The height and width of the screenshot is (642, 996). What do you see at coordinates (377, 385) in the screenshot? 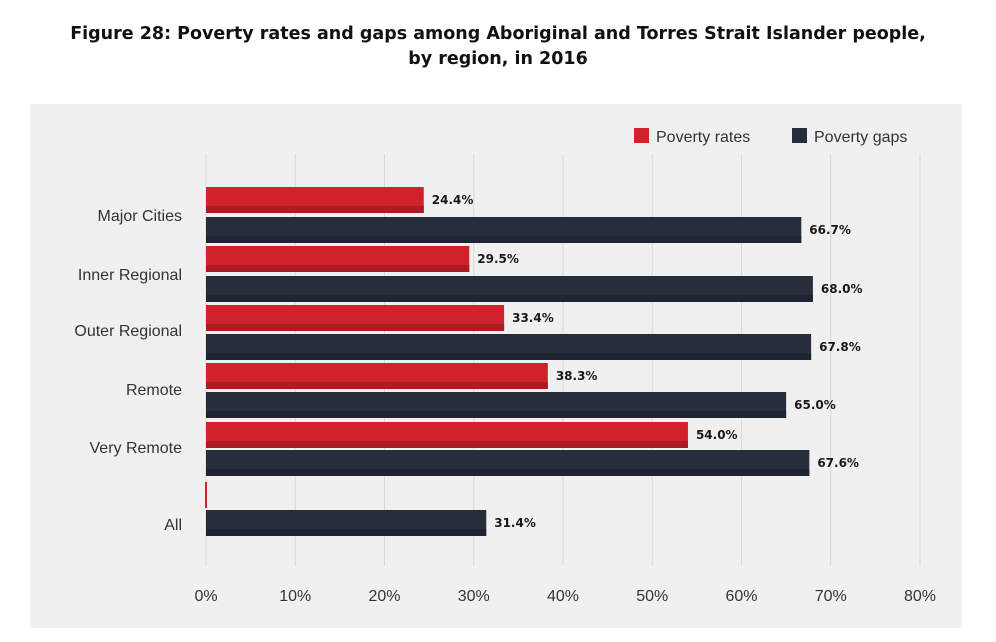
I see `bar-poverty-rates-remote-shade` at bounding box center [377, 385].